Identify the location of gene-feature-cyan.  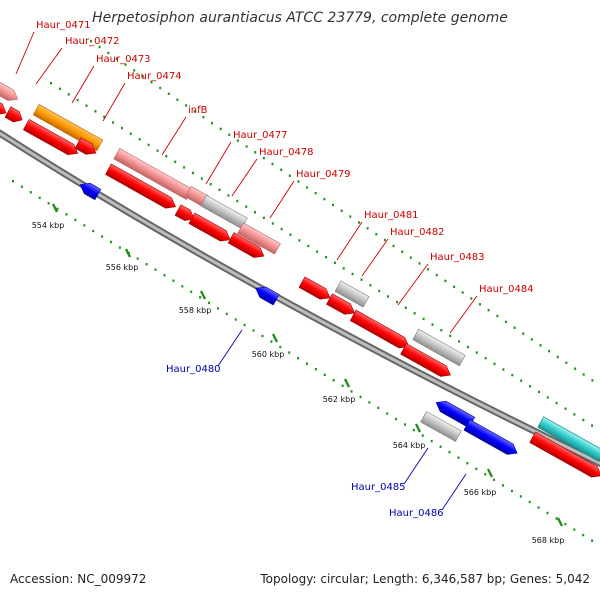
(568, 439).